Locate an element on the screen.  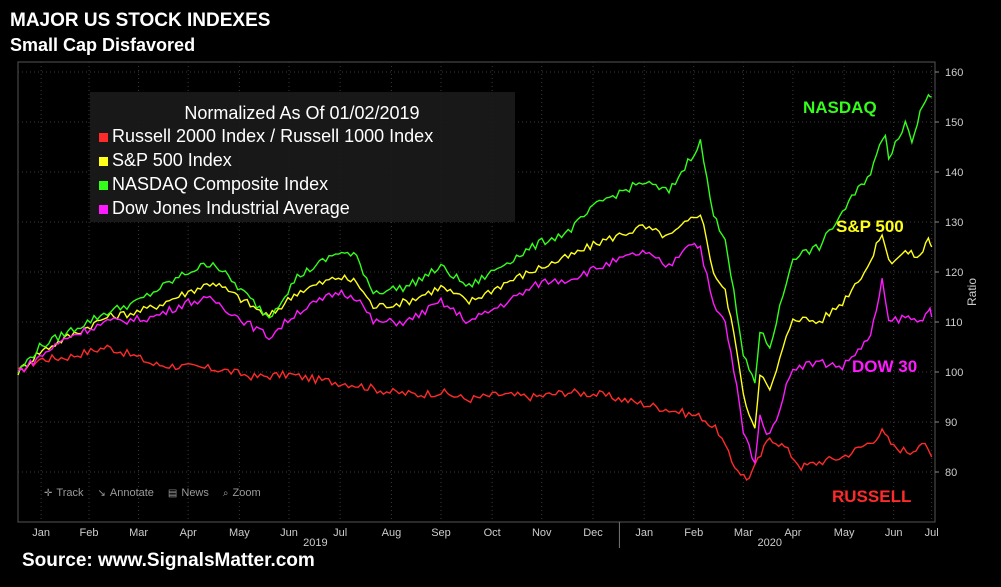
x-tick-label: Dec is located at coordinates (593, 533).